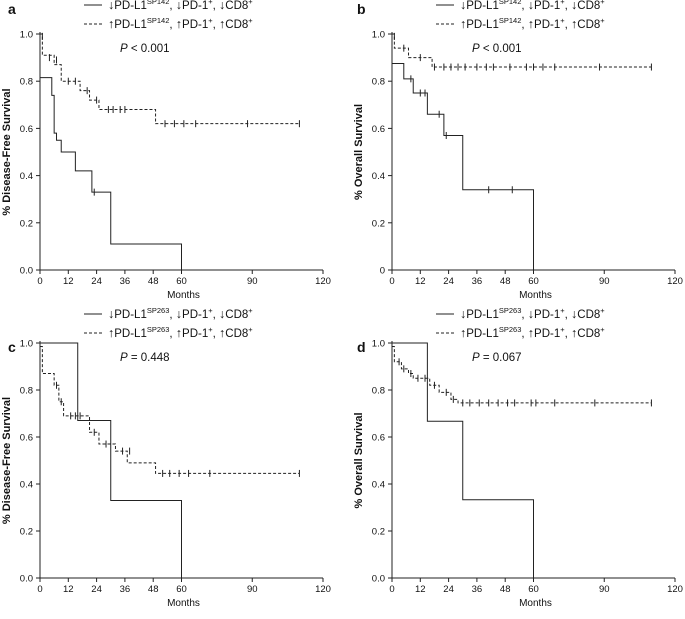  I want to click on panel-letter: c, so click(12, 347).